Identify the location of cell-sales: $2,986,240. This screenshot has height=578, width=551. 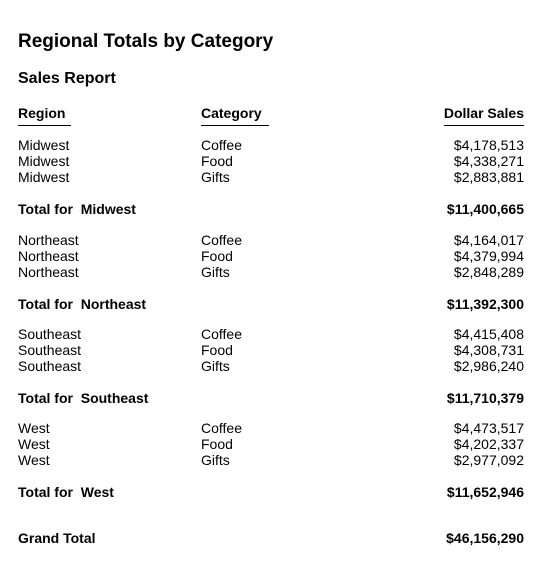
(488, 366).